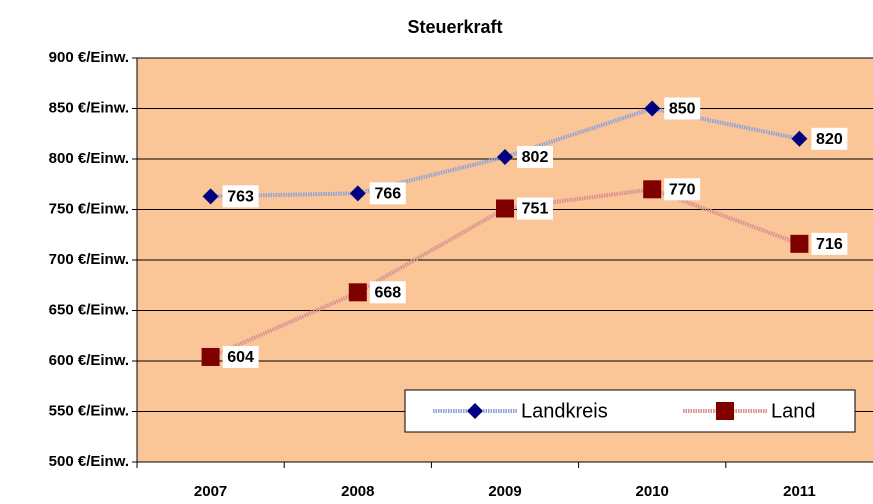 This screenshot has width=873, height=504. I want to click on y-tick-label: 850 €/Einw., so click(89, 107).